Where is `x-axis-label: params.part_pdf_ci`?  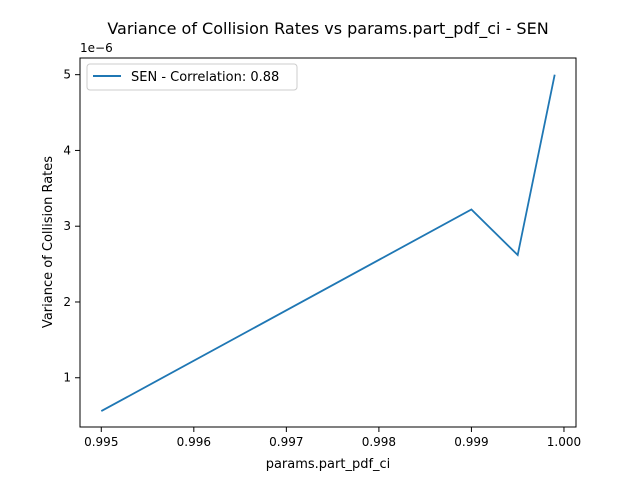
x-axis-label: params.part_pdf_ci is located at coordinates (328, 464).